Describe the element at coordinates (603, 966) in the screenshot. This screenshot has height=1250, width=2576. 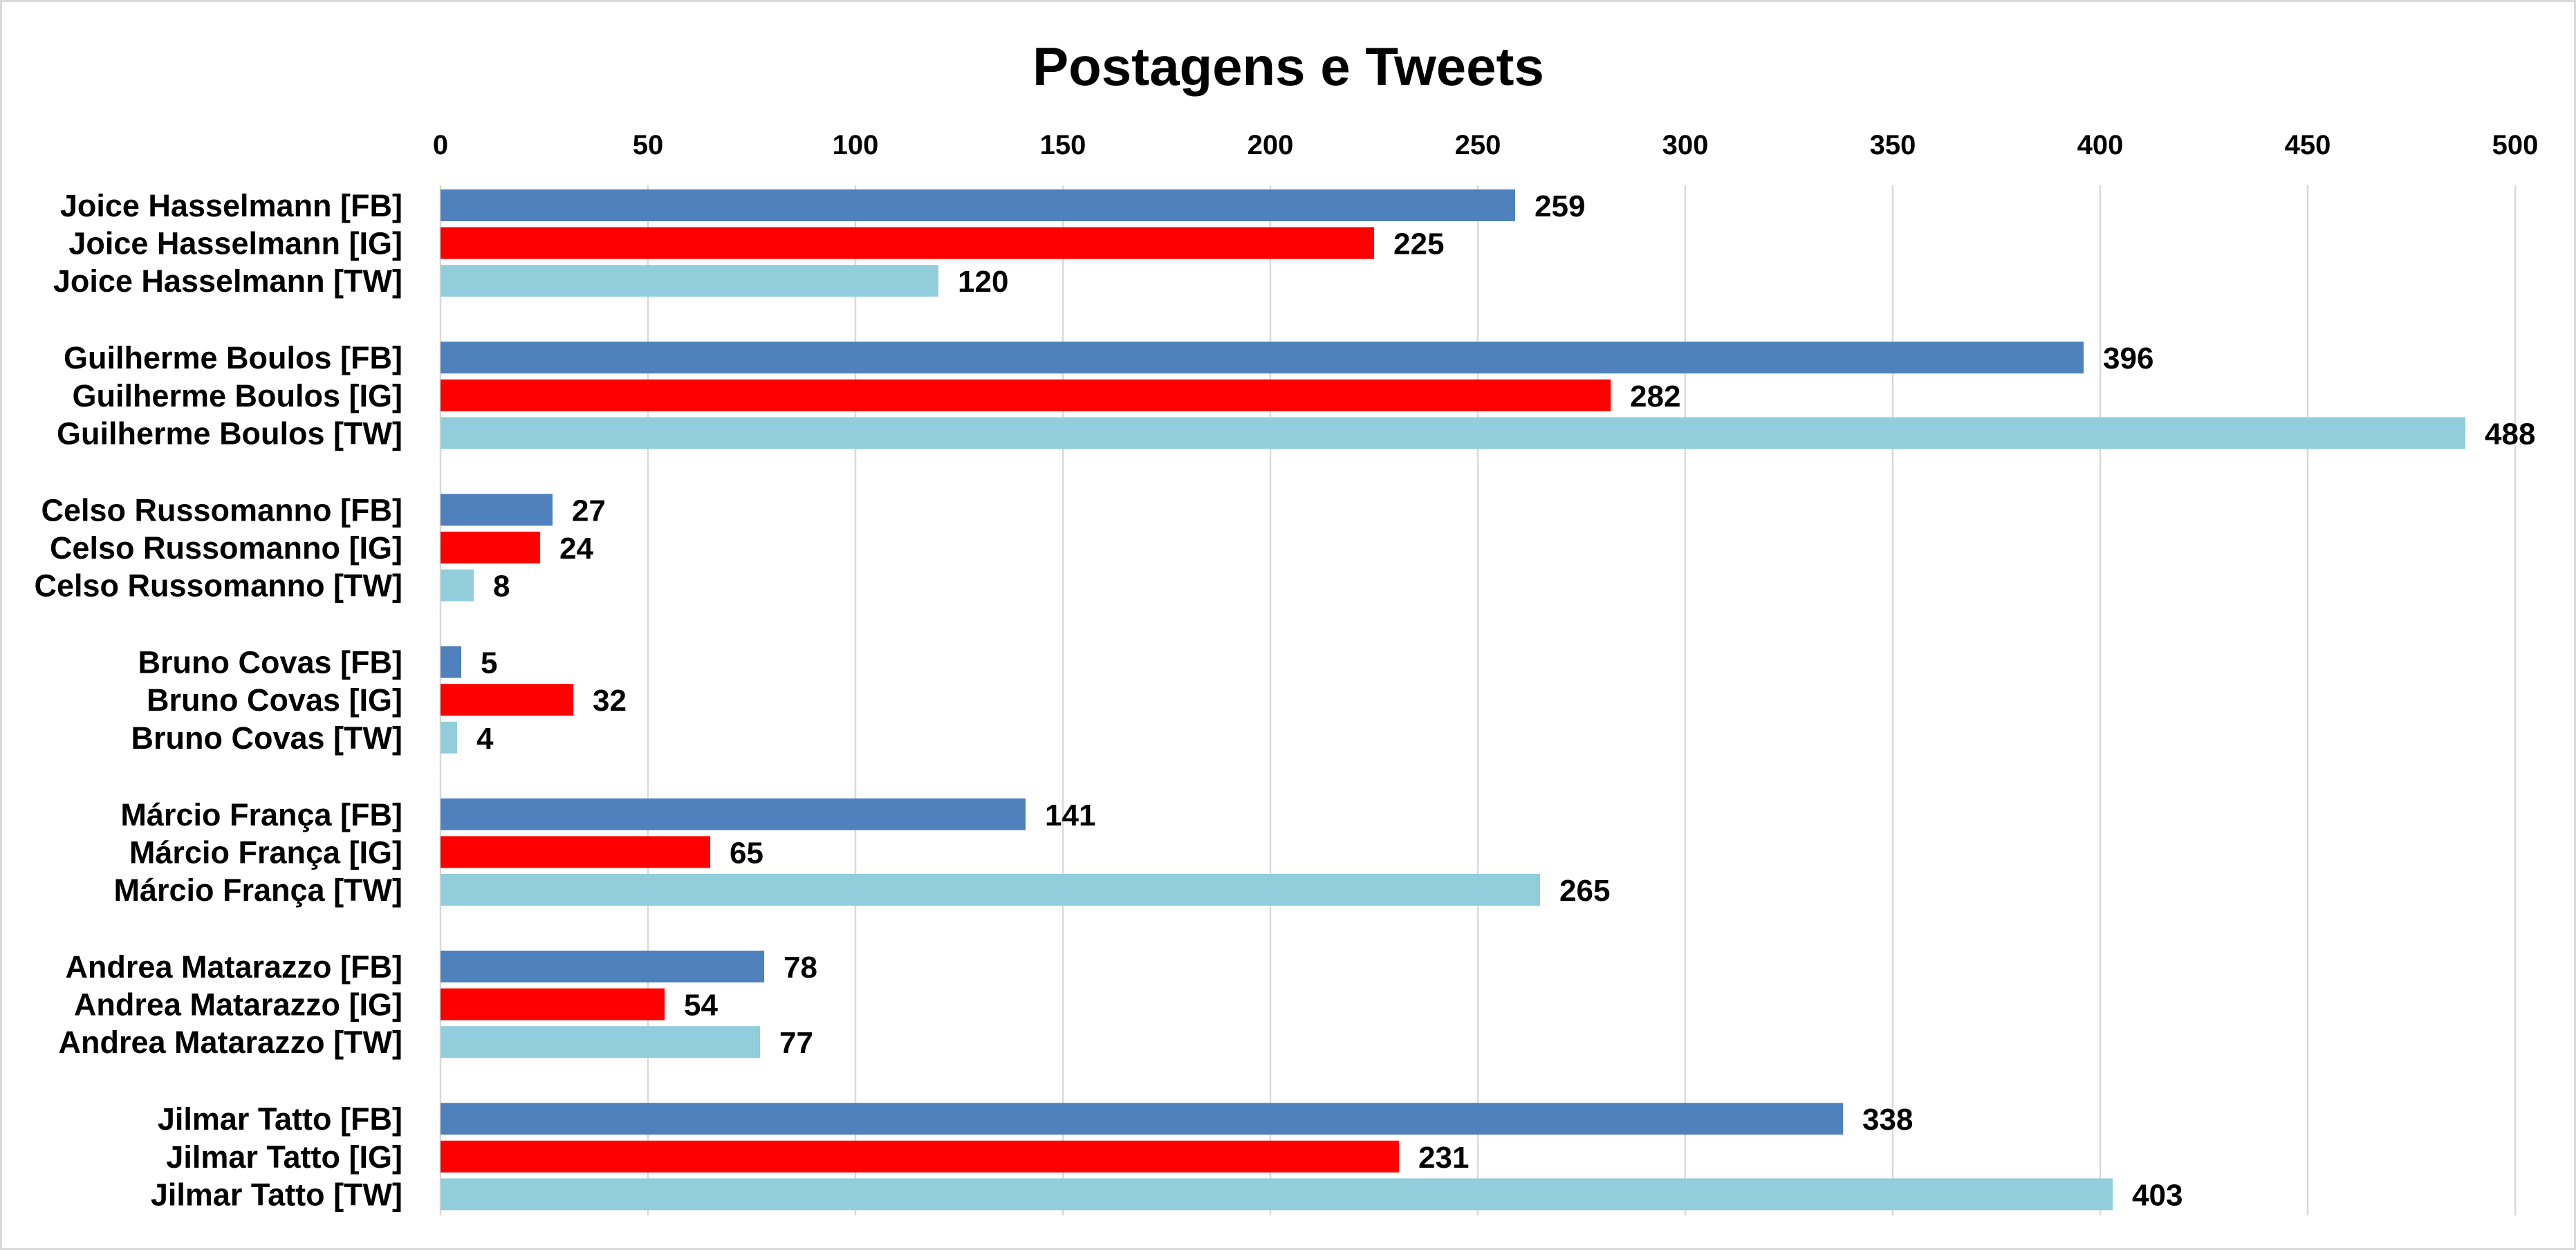
I see `bar-andrea-matarazzo-fb` at that location.